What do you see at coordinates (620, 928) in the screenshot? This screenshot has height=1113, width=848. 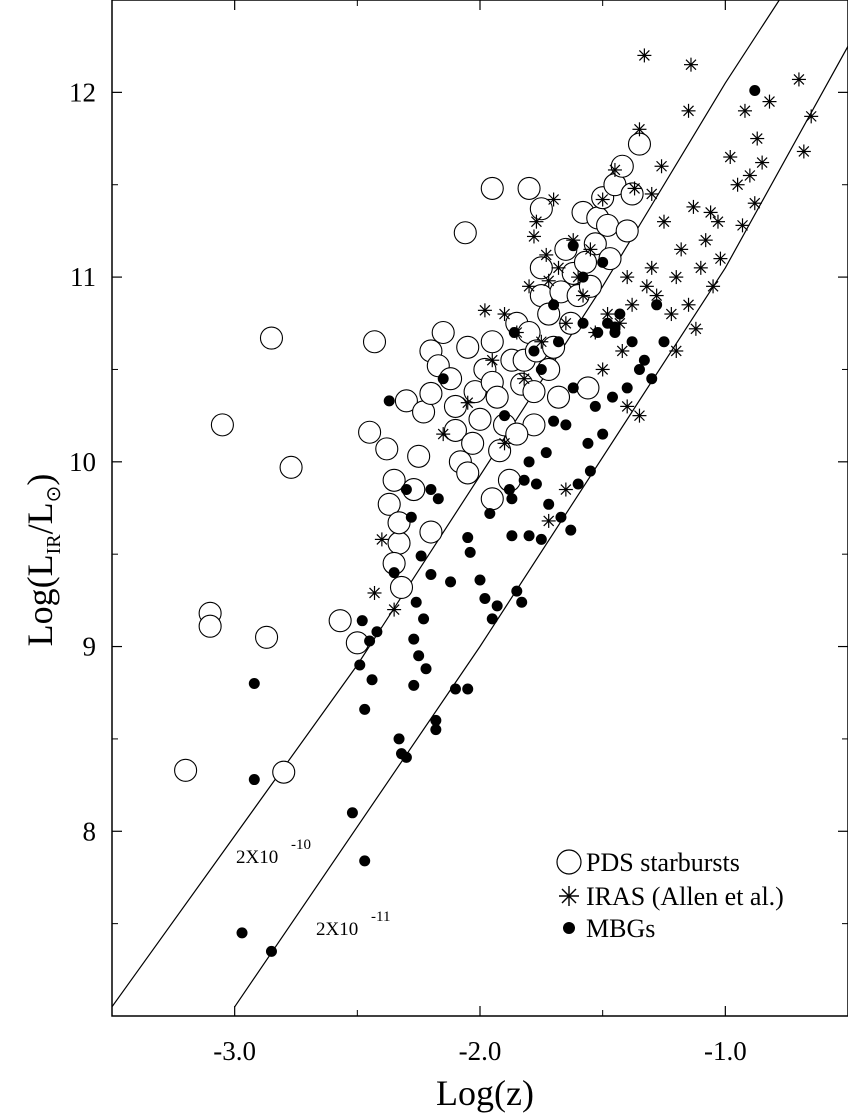 I see `legend-label-mbgs: MBGs` at bounding box center [620, 928].